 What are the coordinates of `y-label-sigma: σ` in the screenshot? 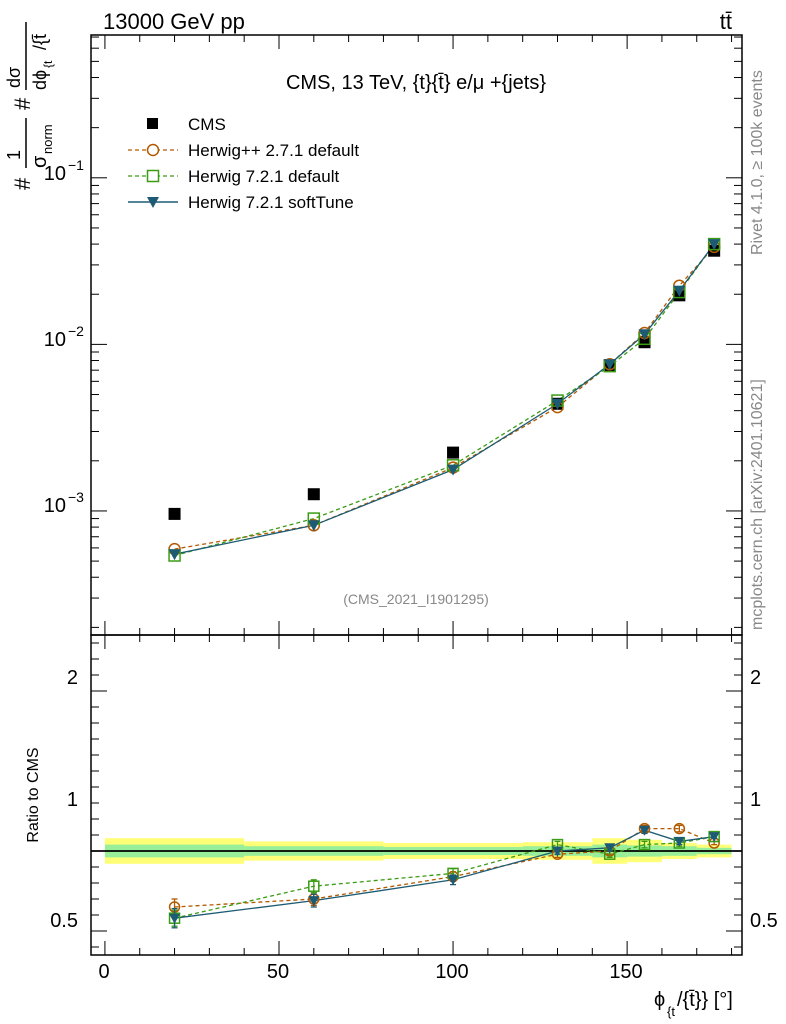 It's located at (40, 161).